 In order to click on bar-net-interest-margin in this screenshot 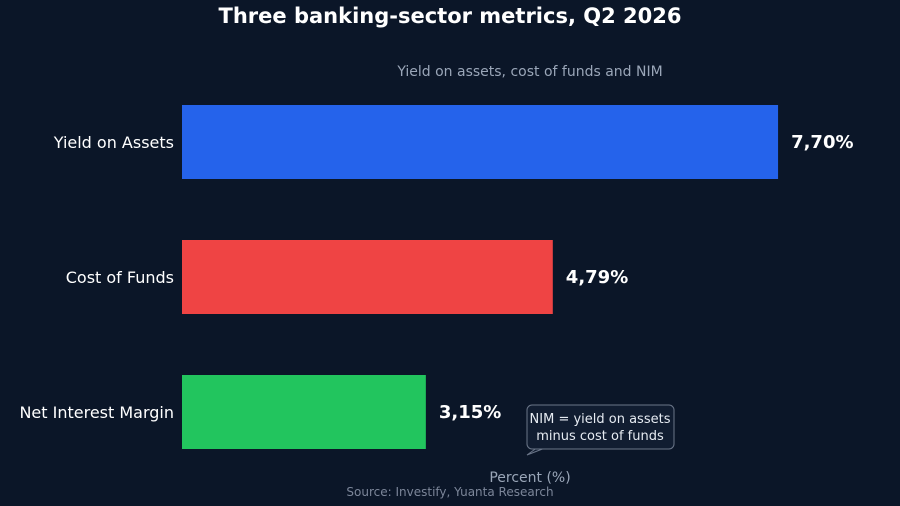, I will do `click(304, 412)`.